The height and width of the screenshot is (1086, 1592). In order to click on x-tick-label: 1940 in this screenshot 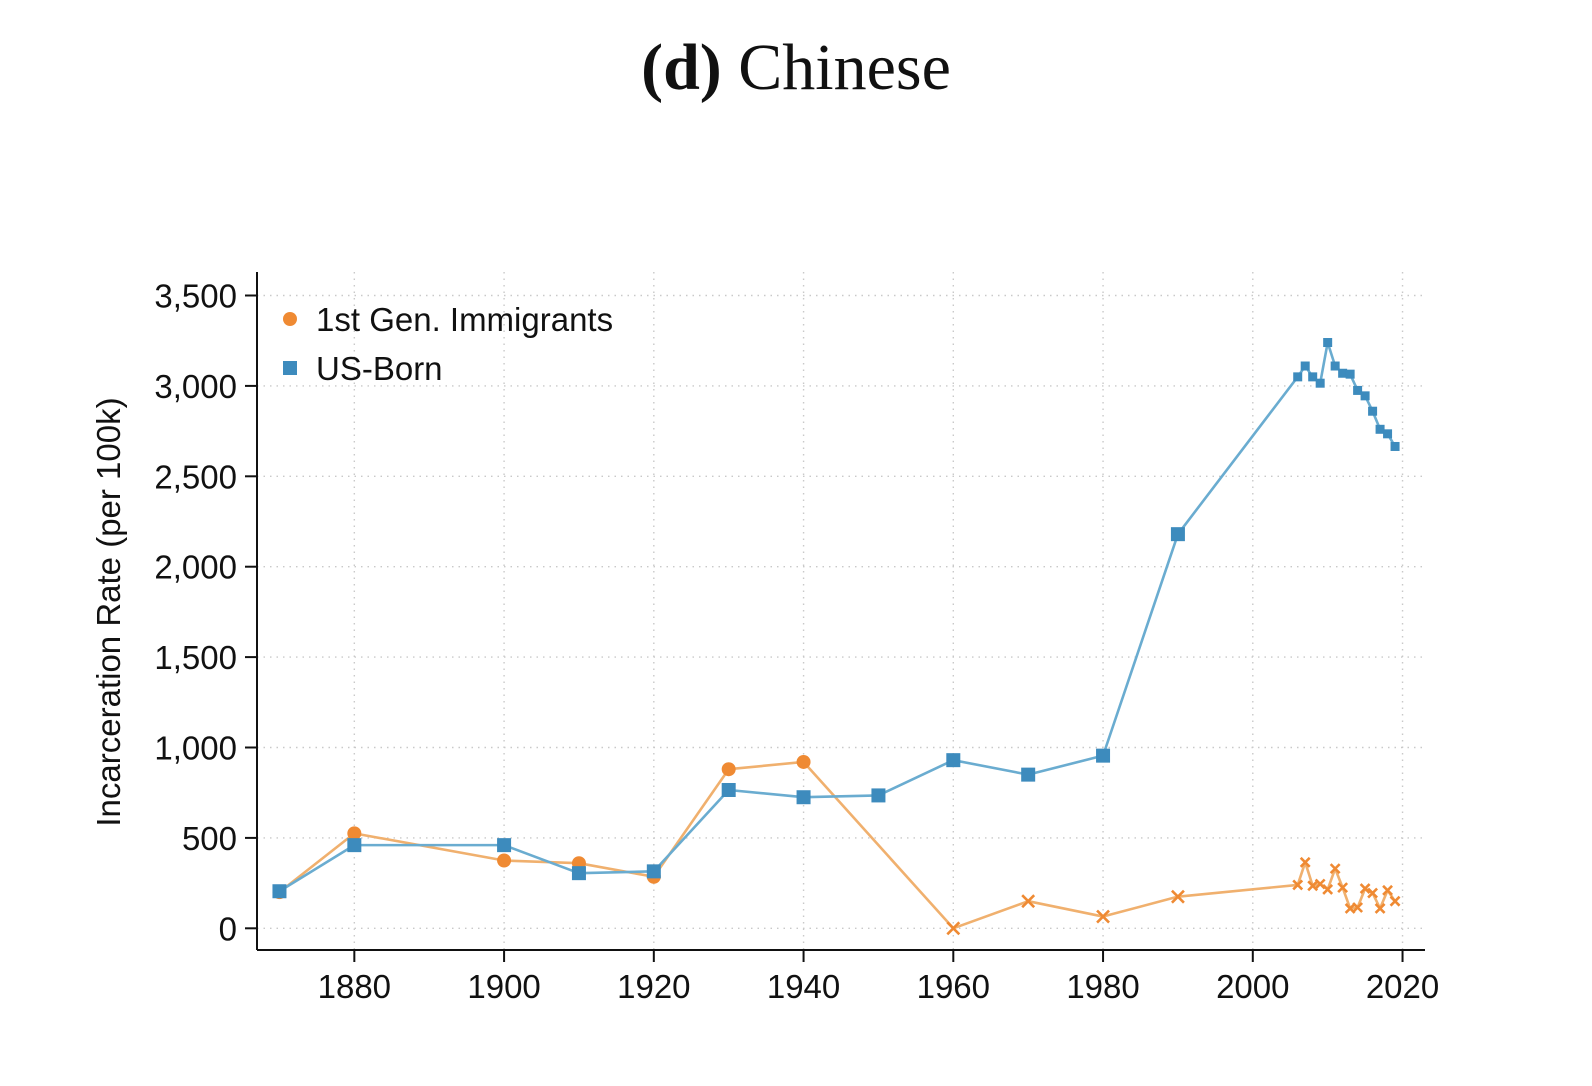, I will do `click(803, 986)`.